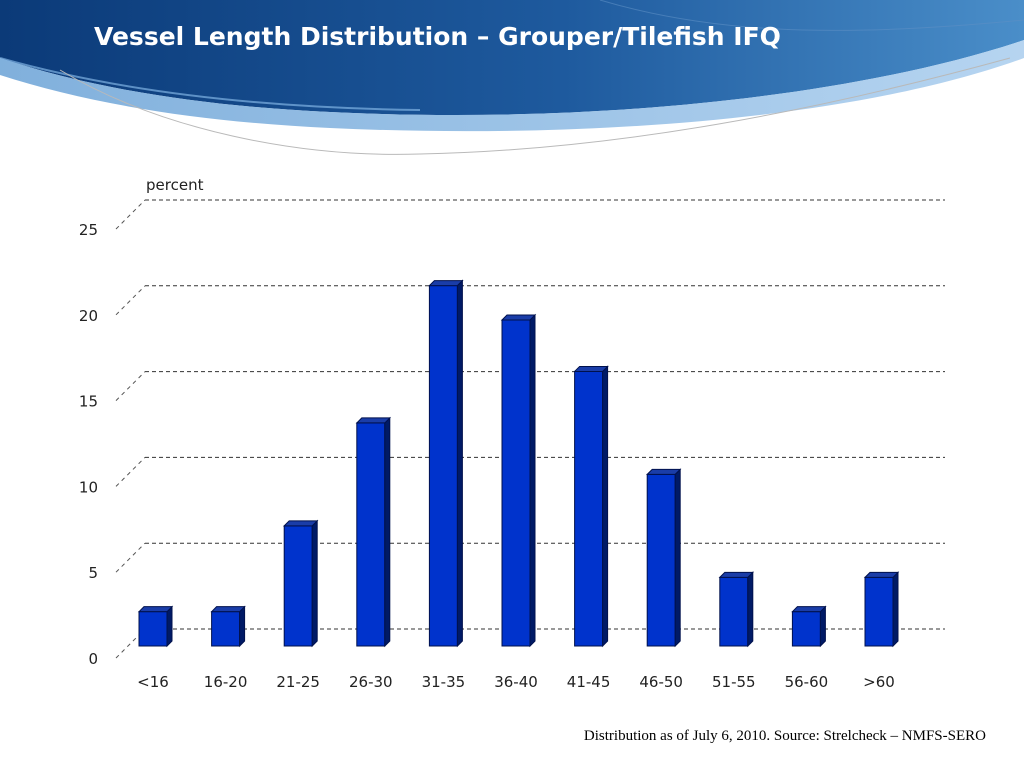 Image resolution: width=1024 pixels, height=768 pixels. Describe the element at coordinates (93, 659) in the screenshot. I see `y-tick-label: 0` at that location.